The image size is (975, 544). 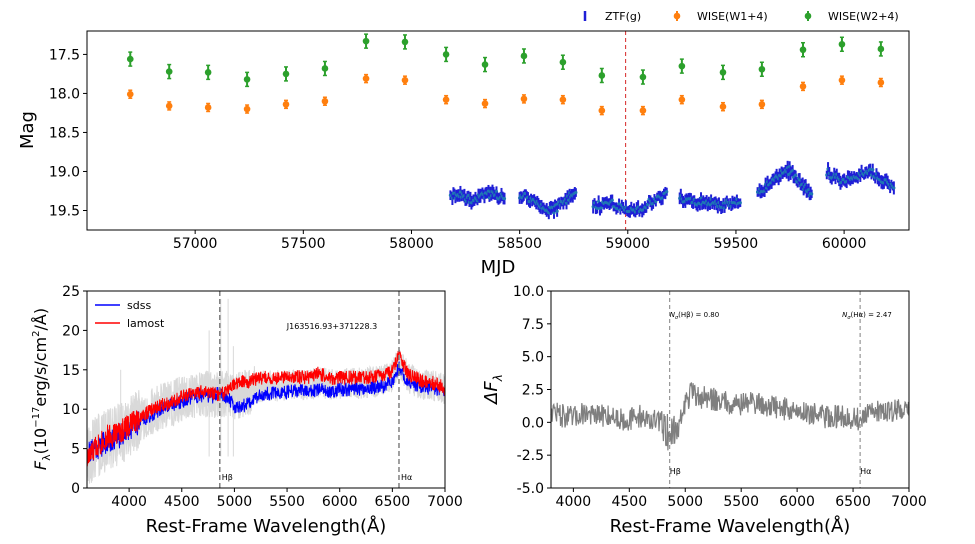 What do you see at coordinates (406, 477) in the screenshot?
I see `spectra-line-label: Hα` at bounding box center [406, 477].